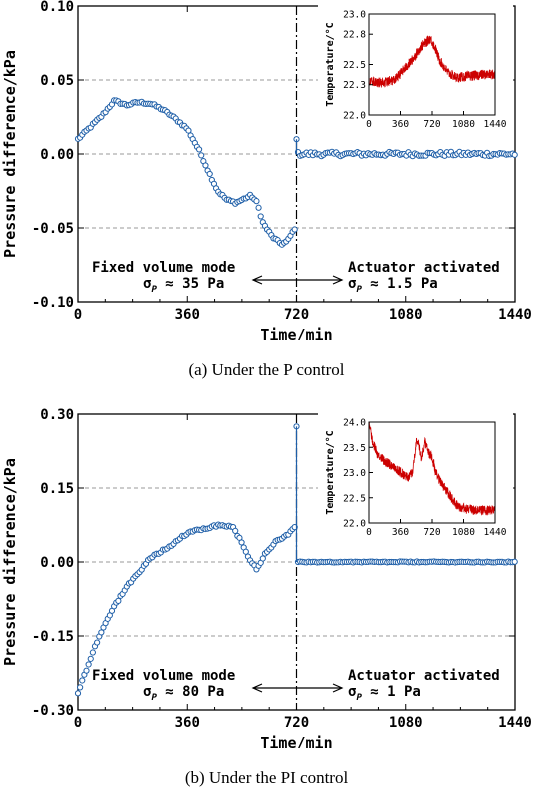 The width and height of the screenshot is (533, 792). Describe the element at coordinates (53, 711) in the screenshot. I see `y-tick-label: -0.30` at that location.